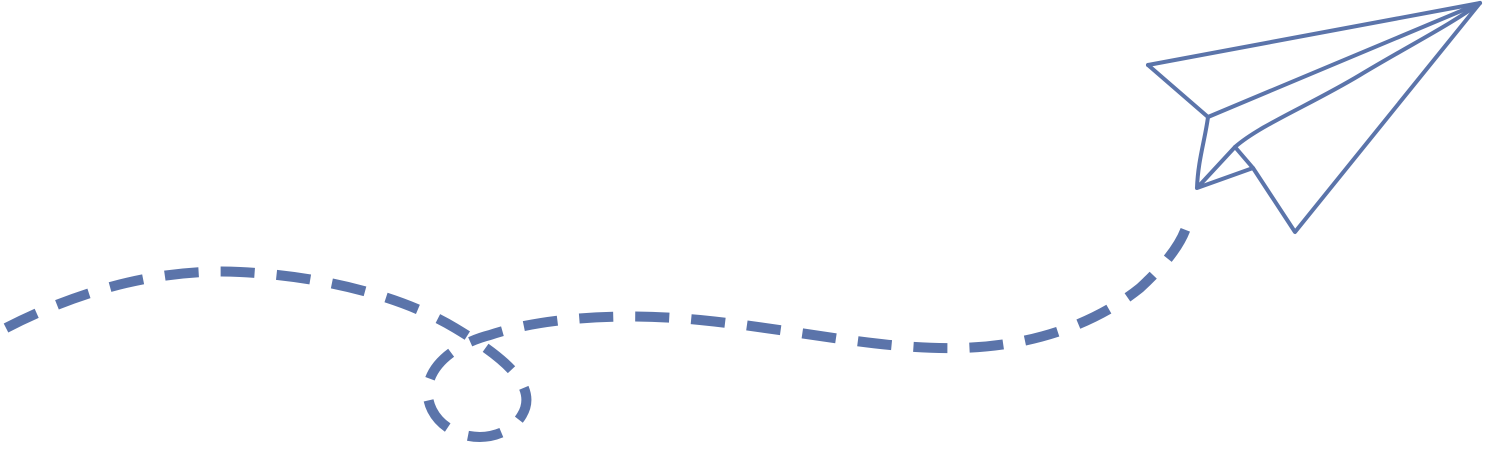 This screenshot has width=1486, height=452. Describe the element at coordinates (1357, 75) in the screenshot. I see `plane-body-fold` at that location.